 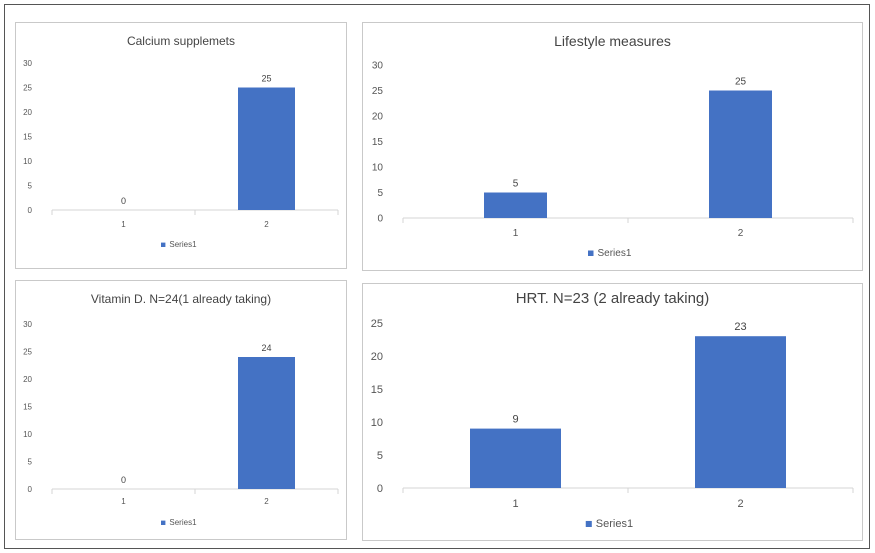 What do you see at coordinates (515, 420) in the screenshot?
I see `data-label: 9` at bounding box center [515, 420].